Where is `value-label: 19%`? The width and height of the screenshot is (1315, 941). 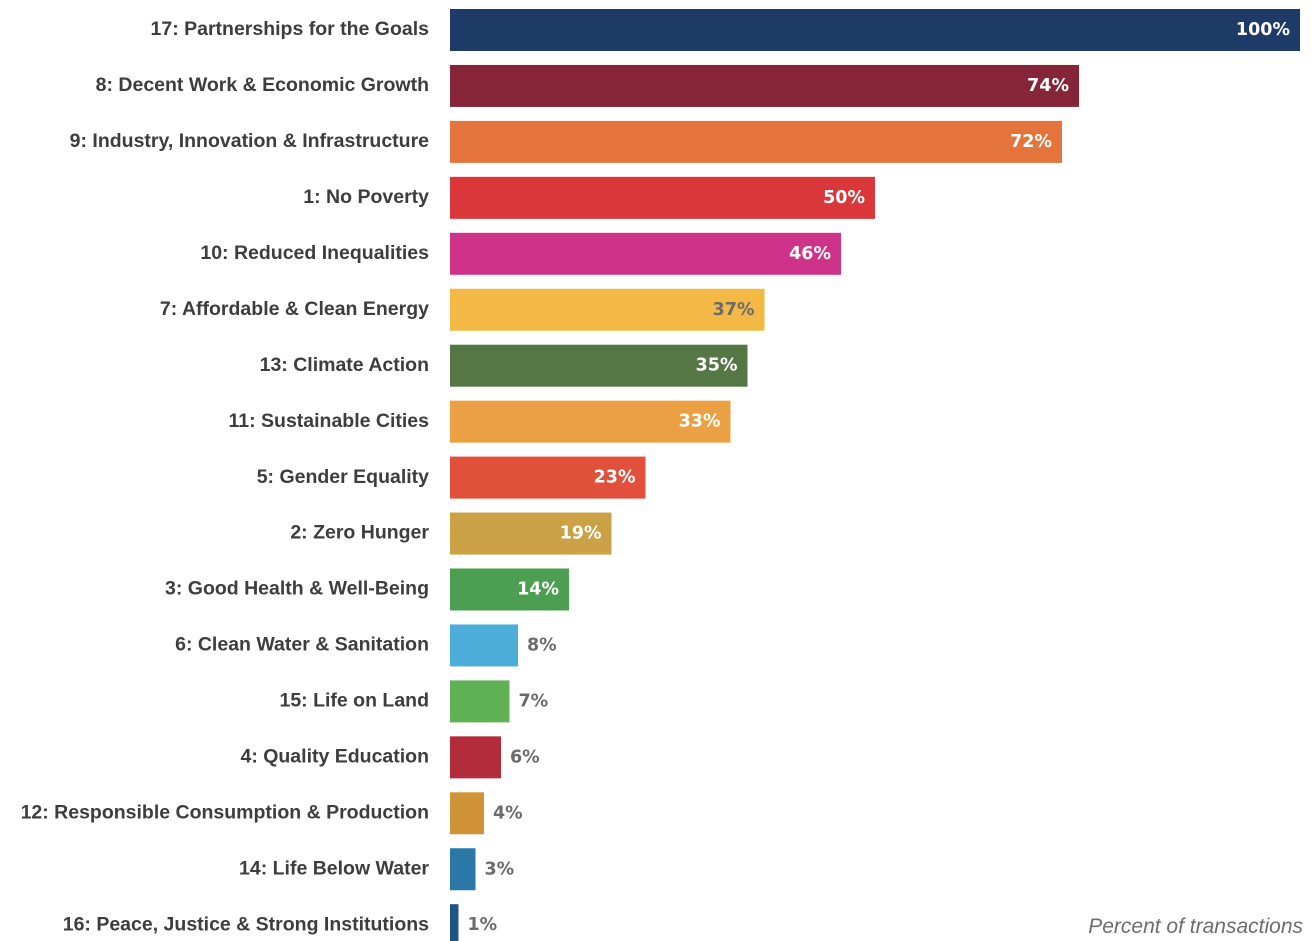 value-label: 19% is located at coordinates (581, 534).